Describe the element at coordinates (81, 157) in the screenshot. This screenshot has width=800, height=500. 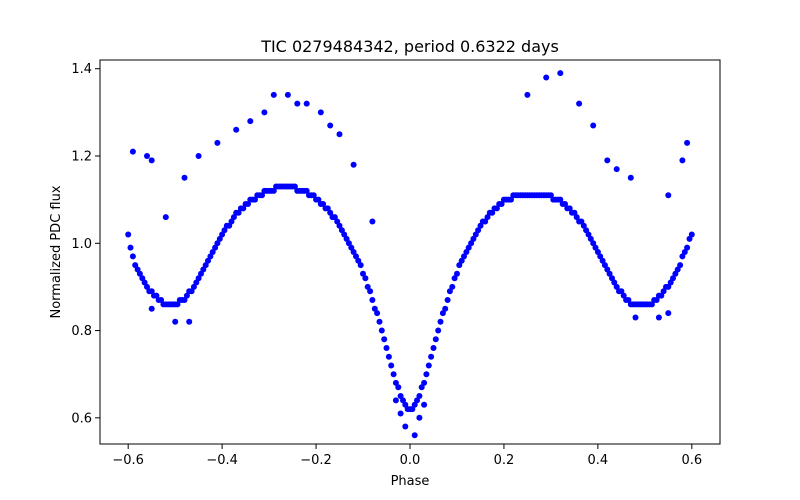
I see `y-tick-label: 1.2` at that location.